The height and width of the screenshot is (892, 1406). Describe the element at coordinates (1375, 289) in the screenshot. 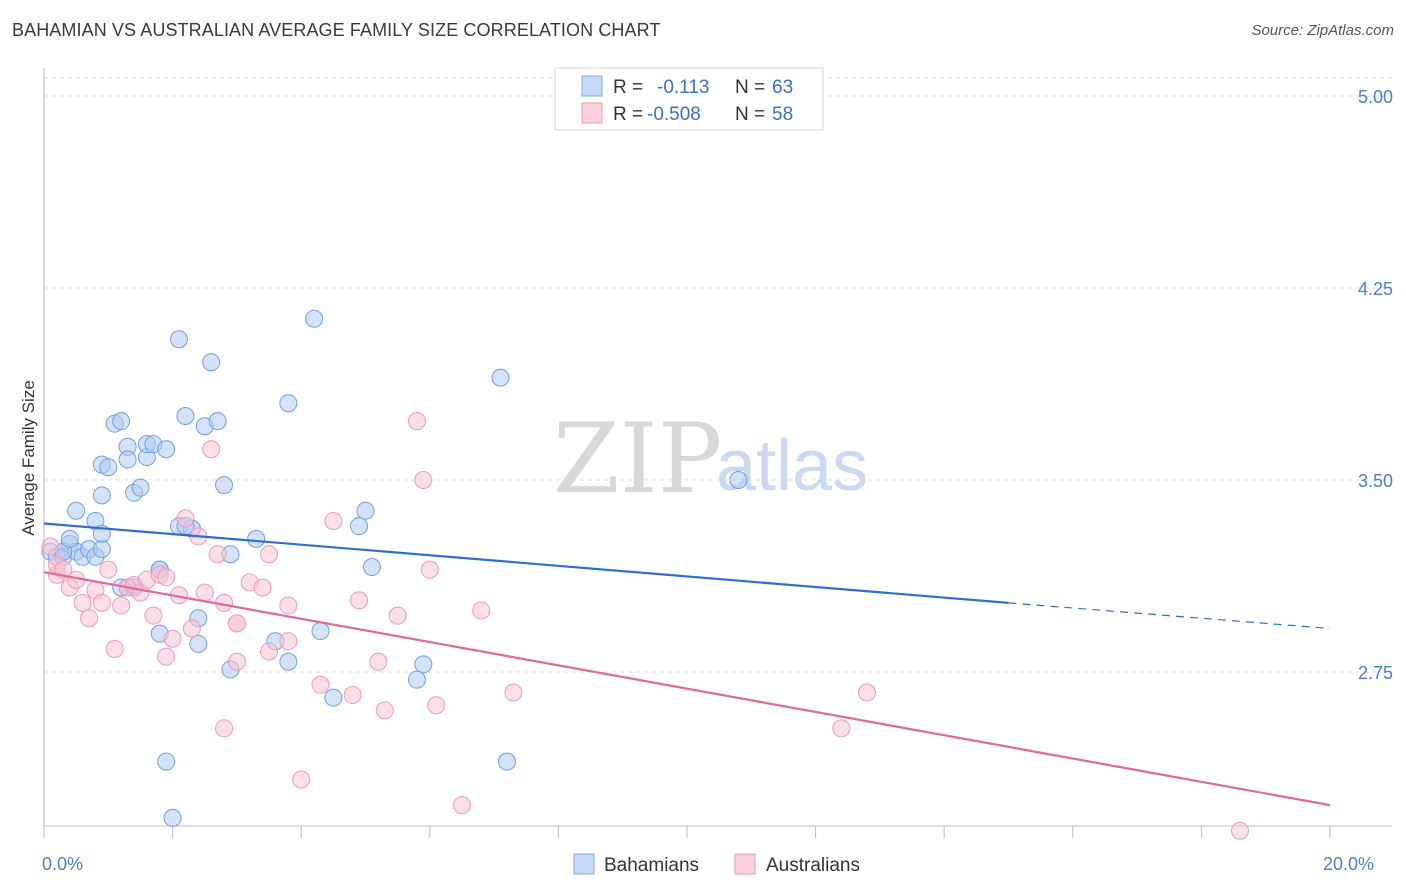

I see `y-tick-label-2: 4.25` at that location.